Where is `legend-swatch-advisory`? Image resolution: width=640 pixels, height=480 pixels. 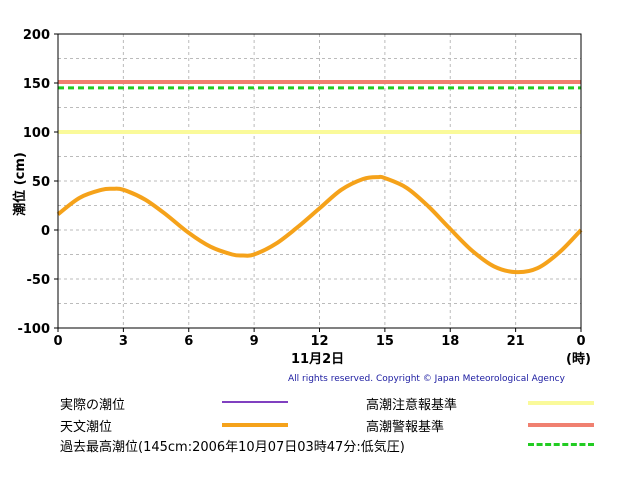
legend-swatch-advisory is located at coordinates (561, 403).